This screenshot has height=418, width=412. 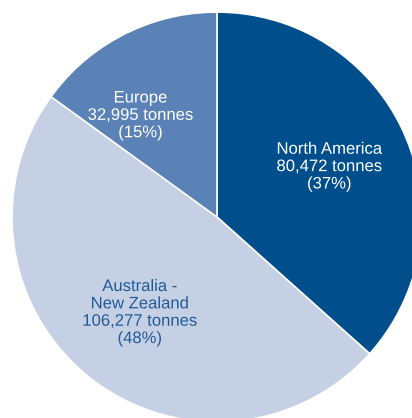 I want to click on slice-label: North America, so click(x=330, y=148).